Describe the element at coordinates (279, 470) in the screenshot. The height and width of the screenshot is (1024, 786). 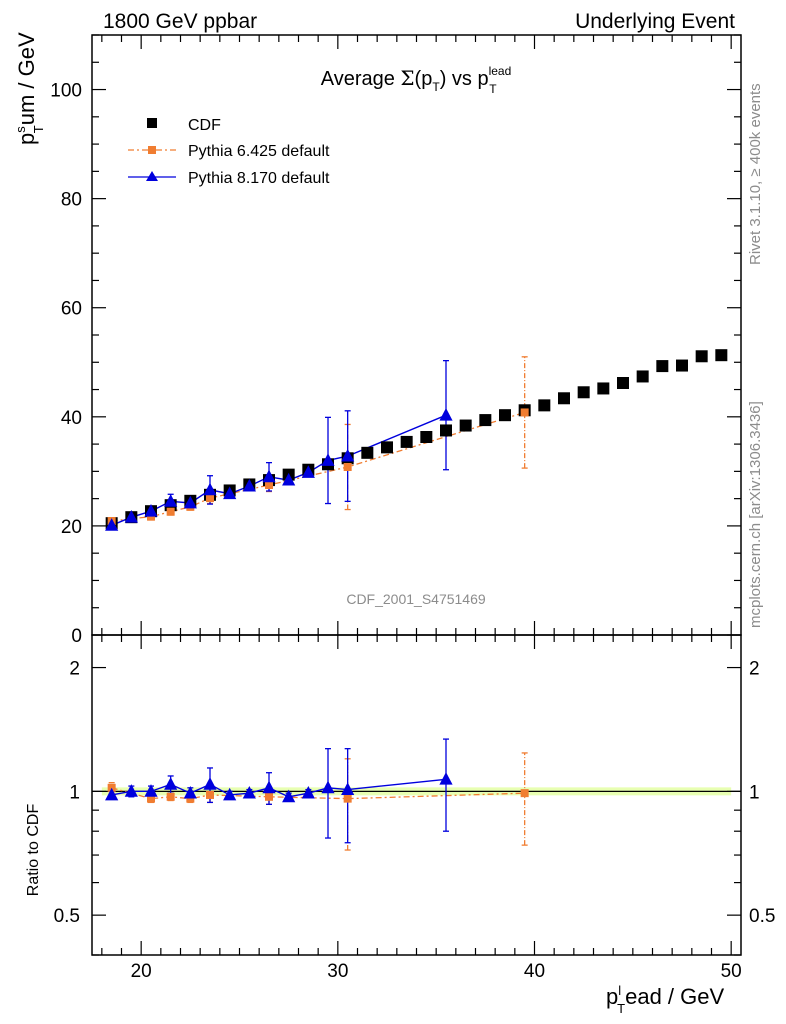
I see `series-line-pythia8` at that location.